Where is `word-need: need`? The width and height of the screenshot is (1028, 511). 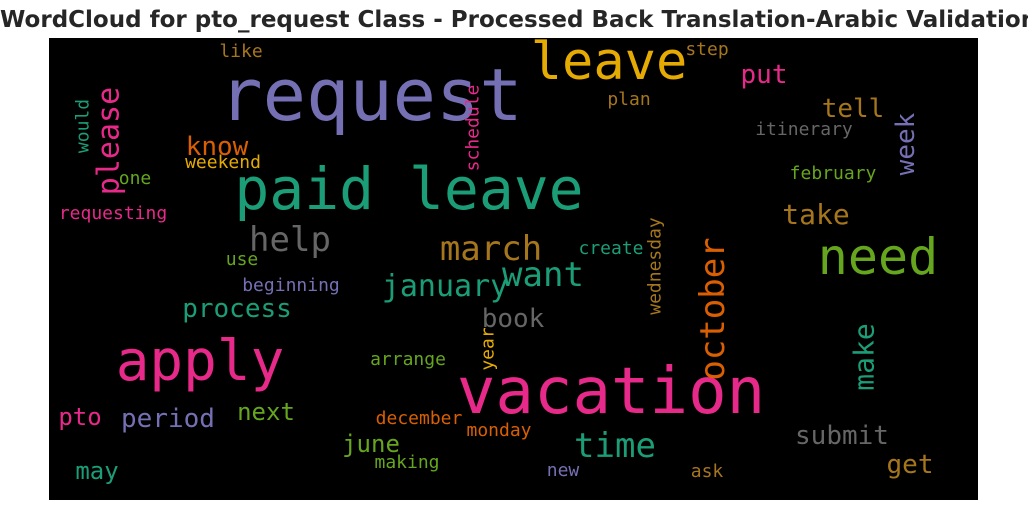 word-need: need is located at coordinates (878, 257).